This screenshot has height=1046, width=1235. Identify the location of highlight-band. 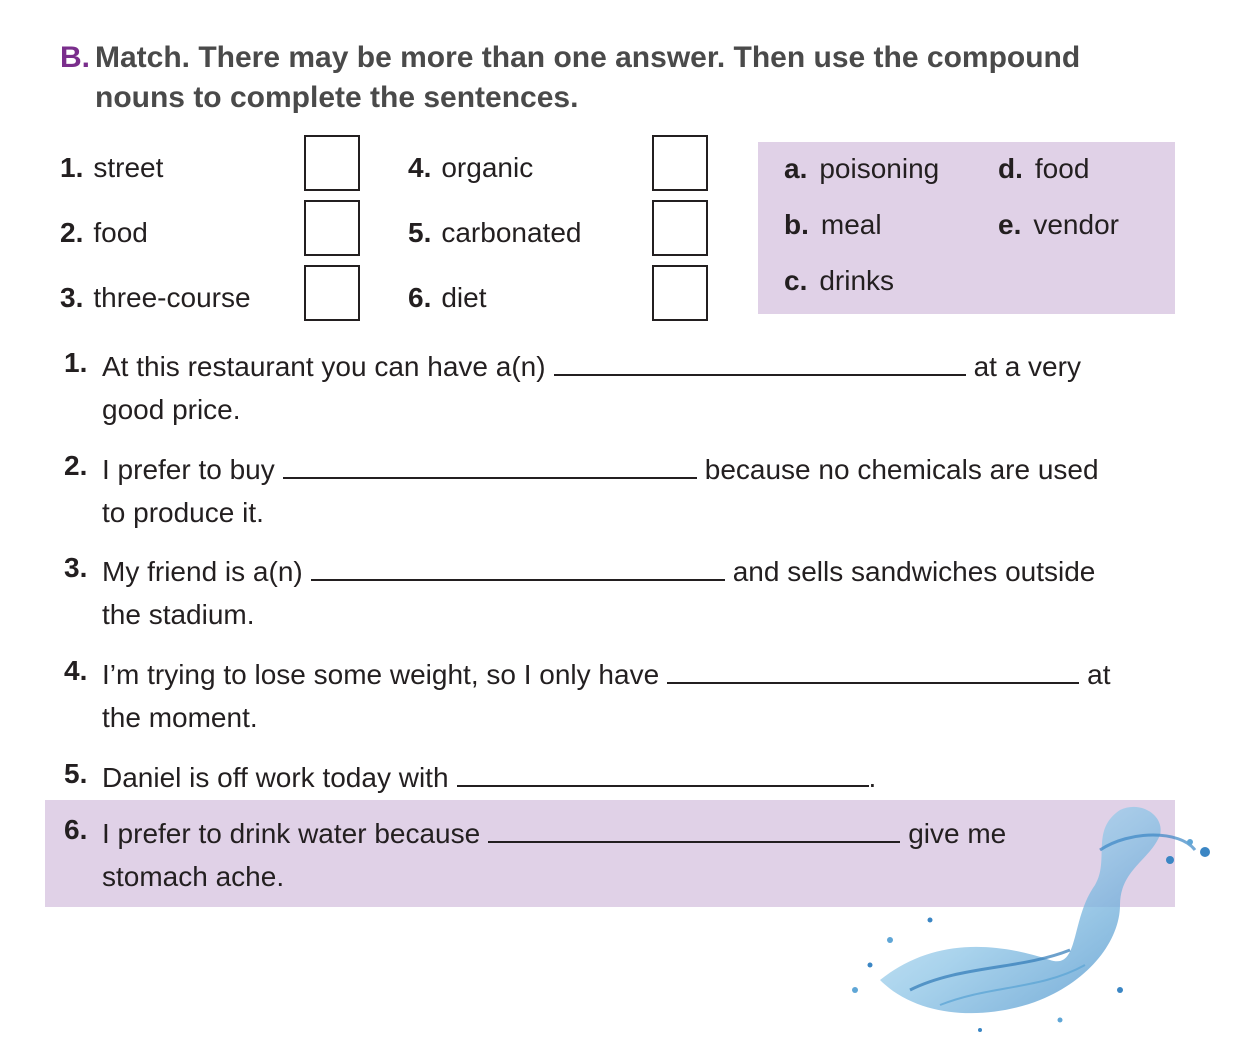
(610, 853).